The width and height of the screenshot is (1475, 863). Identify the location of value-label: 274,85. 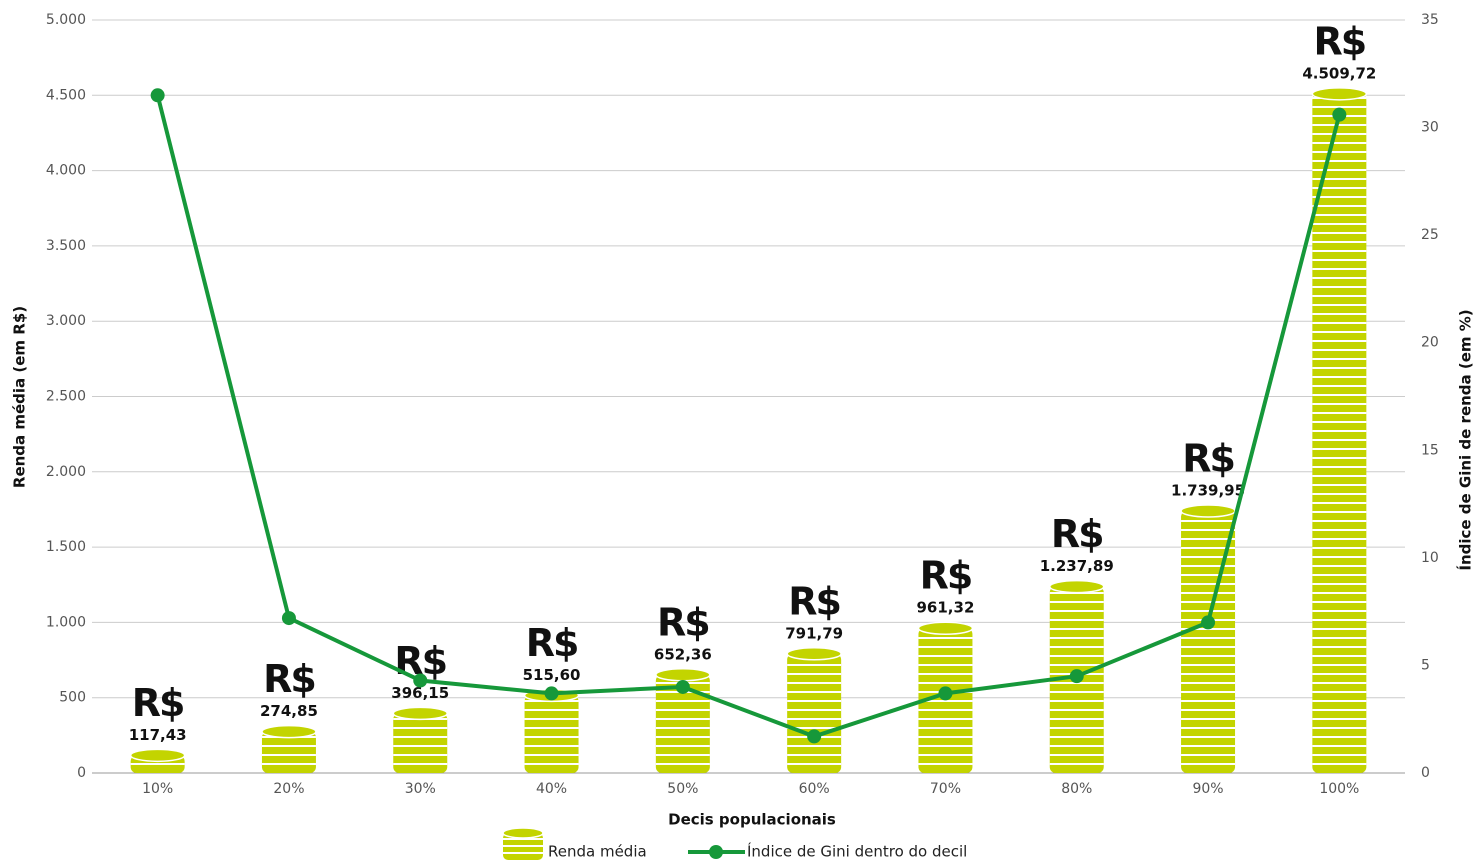
(289, 711).